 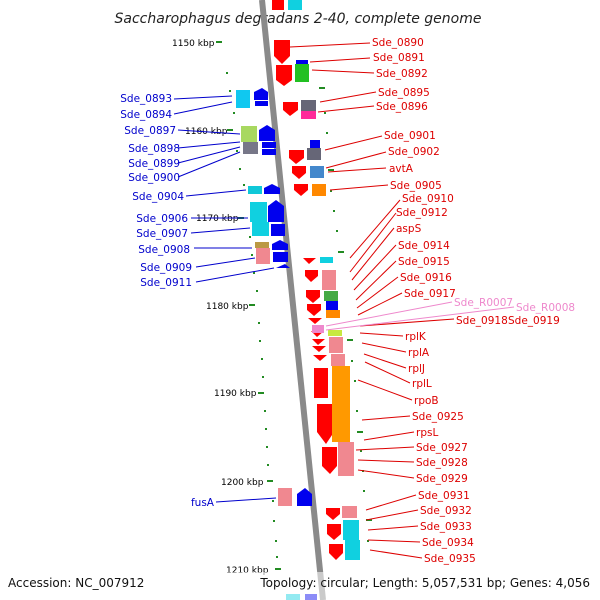 I want to click on gene-label: Sde_0891, so click(x=399, y=58).